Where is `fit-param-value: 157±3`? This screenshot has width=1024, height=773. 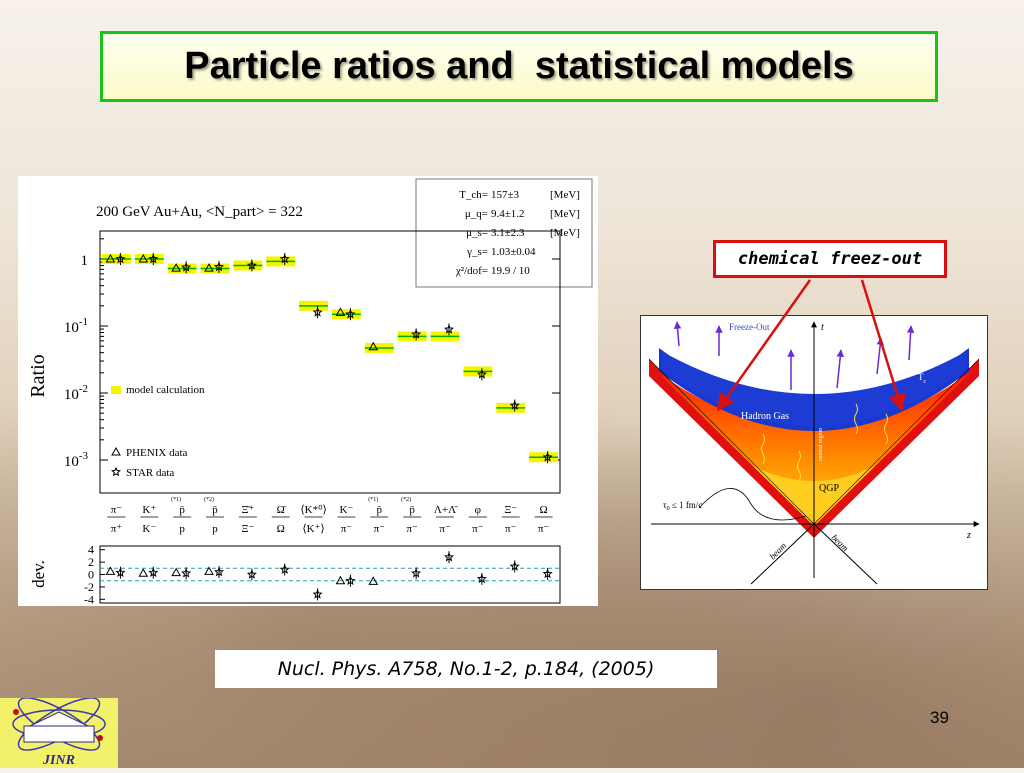
fit-param-value: 157±3 is located at coordinates (505, 195).